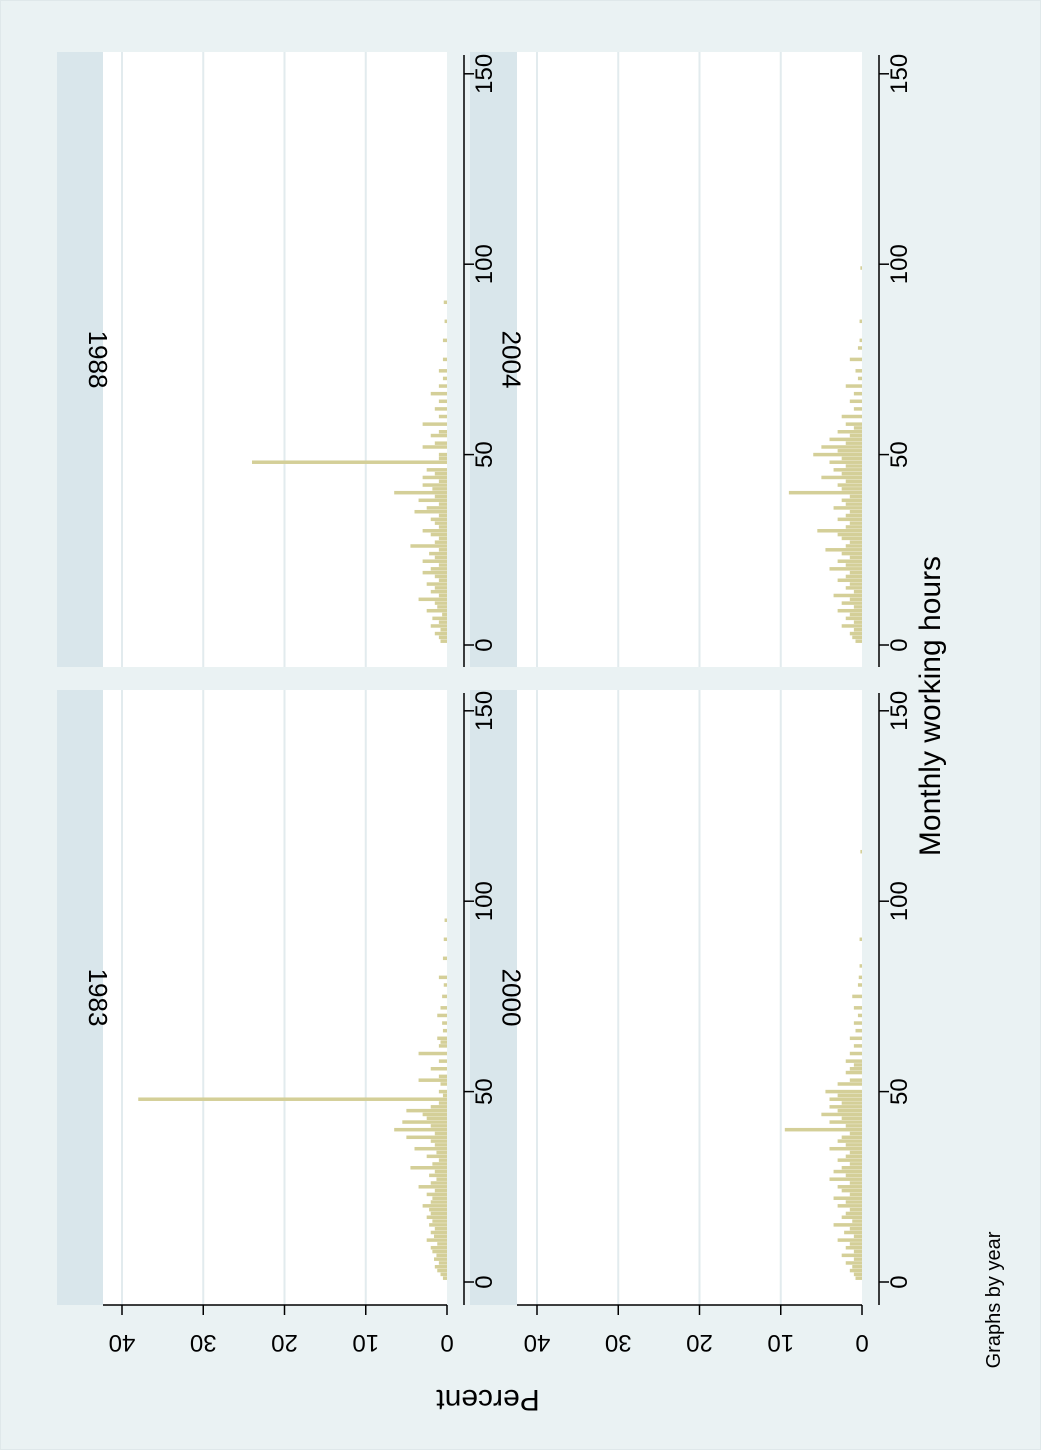  I want to click on y-tick-label: 10, so click(780, 1342).